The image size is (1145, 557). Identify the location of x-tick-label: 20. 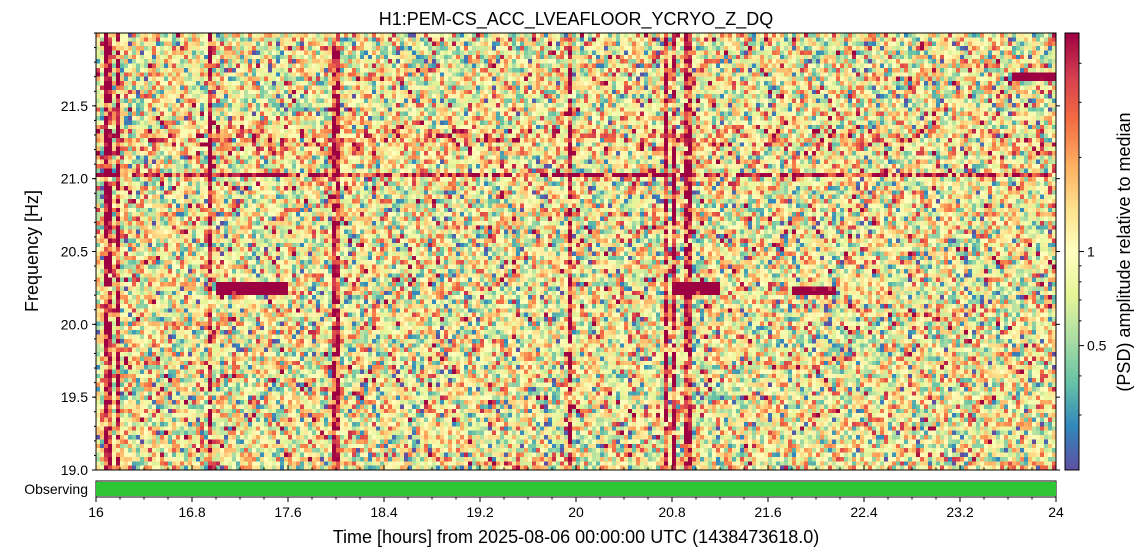
(576, 512).